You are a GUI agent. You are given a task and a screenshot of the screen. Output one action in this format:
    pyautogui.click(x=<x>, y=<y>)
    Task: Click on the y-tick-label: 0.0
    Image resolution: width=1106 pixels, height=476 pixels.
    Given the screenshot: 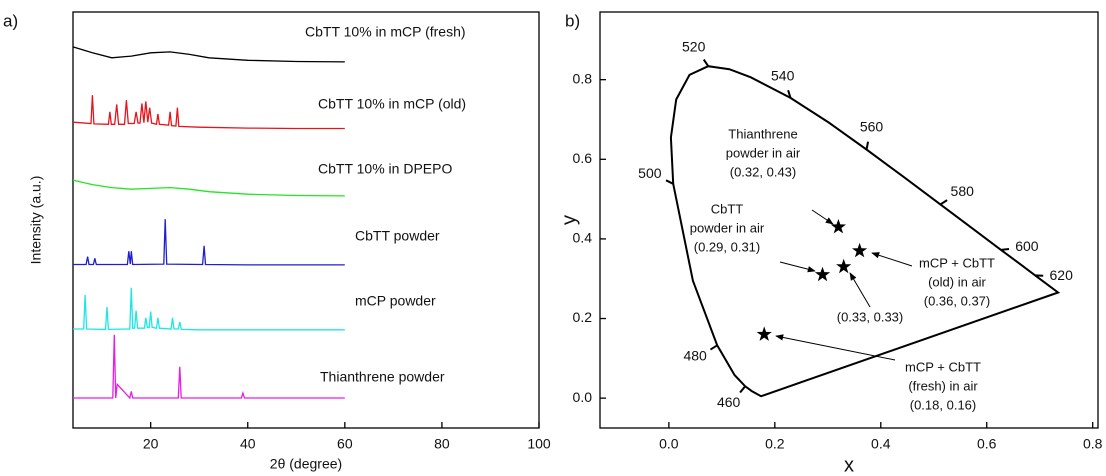 What is the action you would take?
    pyautogui.click(x=583, y=397)
    